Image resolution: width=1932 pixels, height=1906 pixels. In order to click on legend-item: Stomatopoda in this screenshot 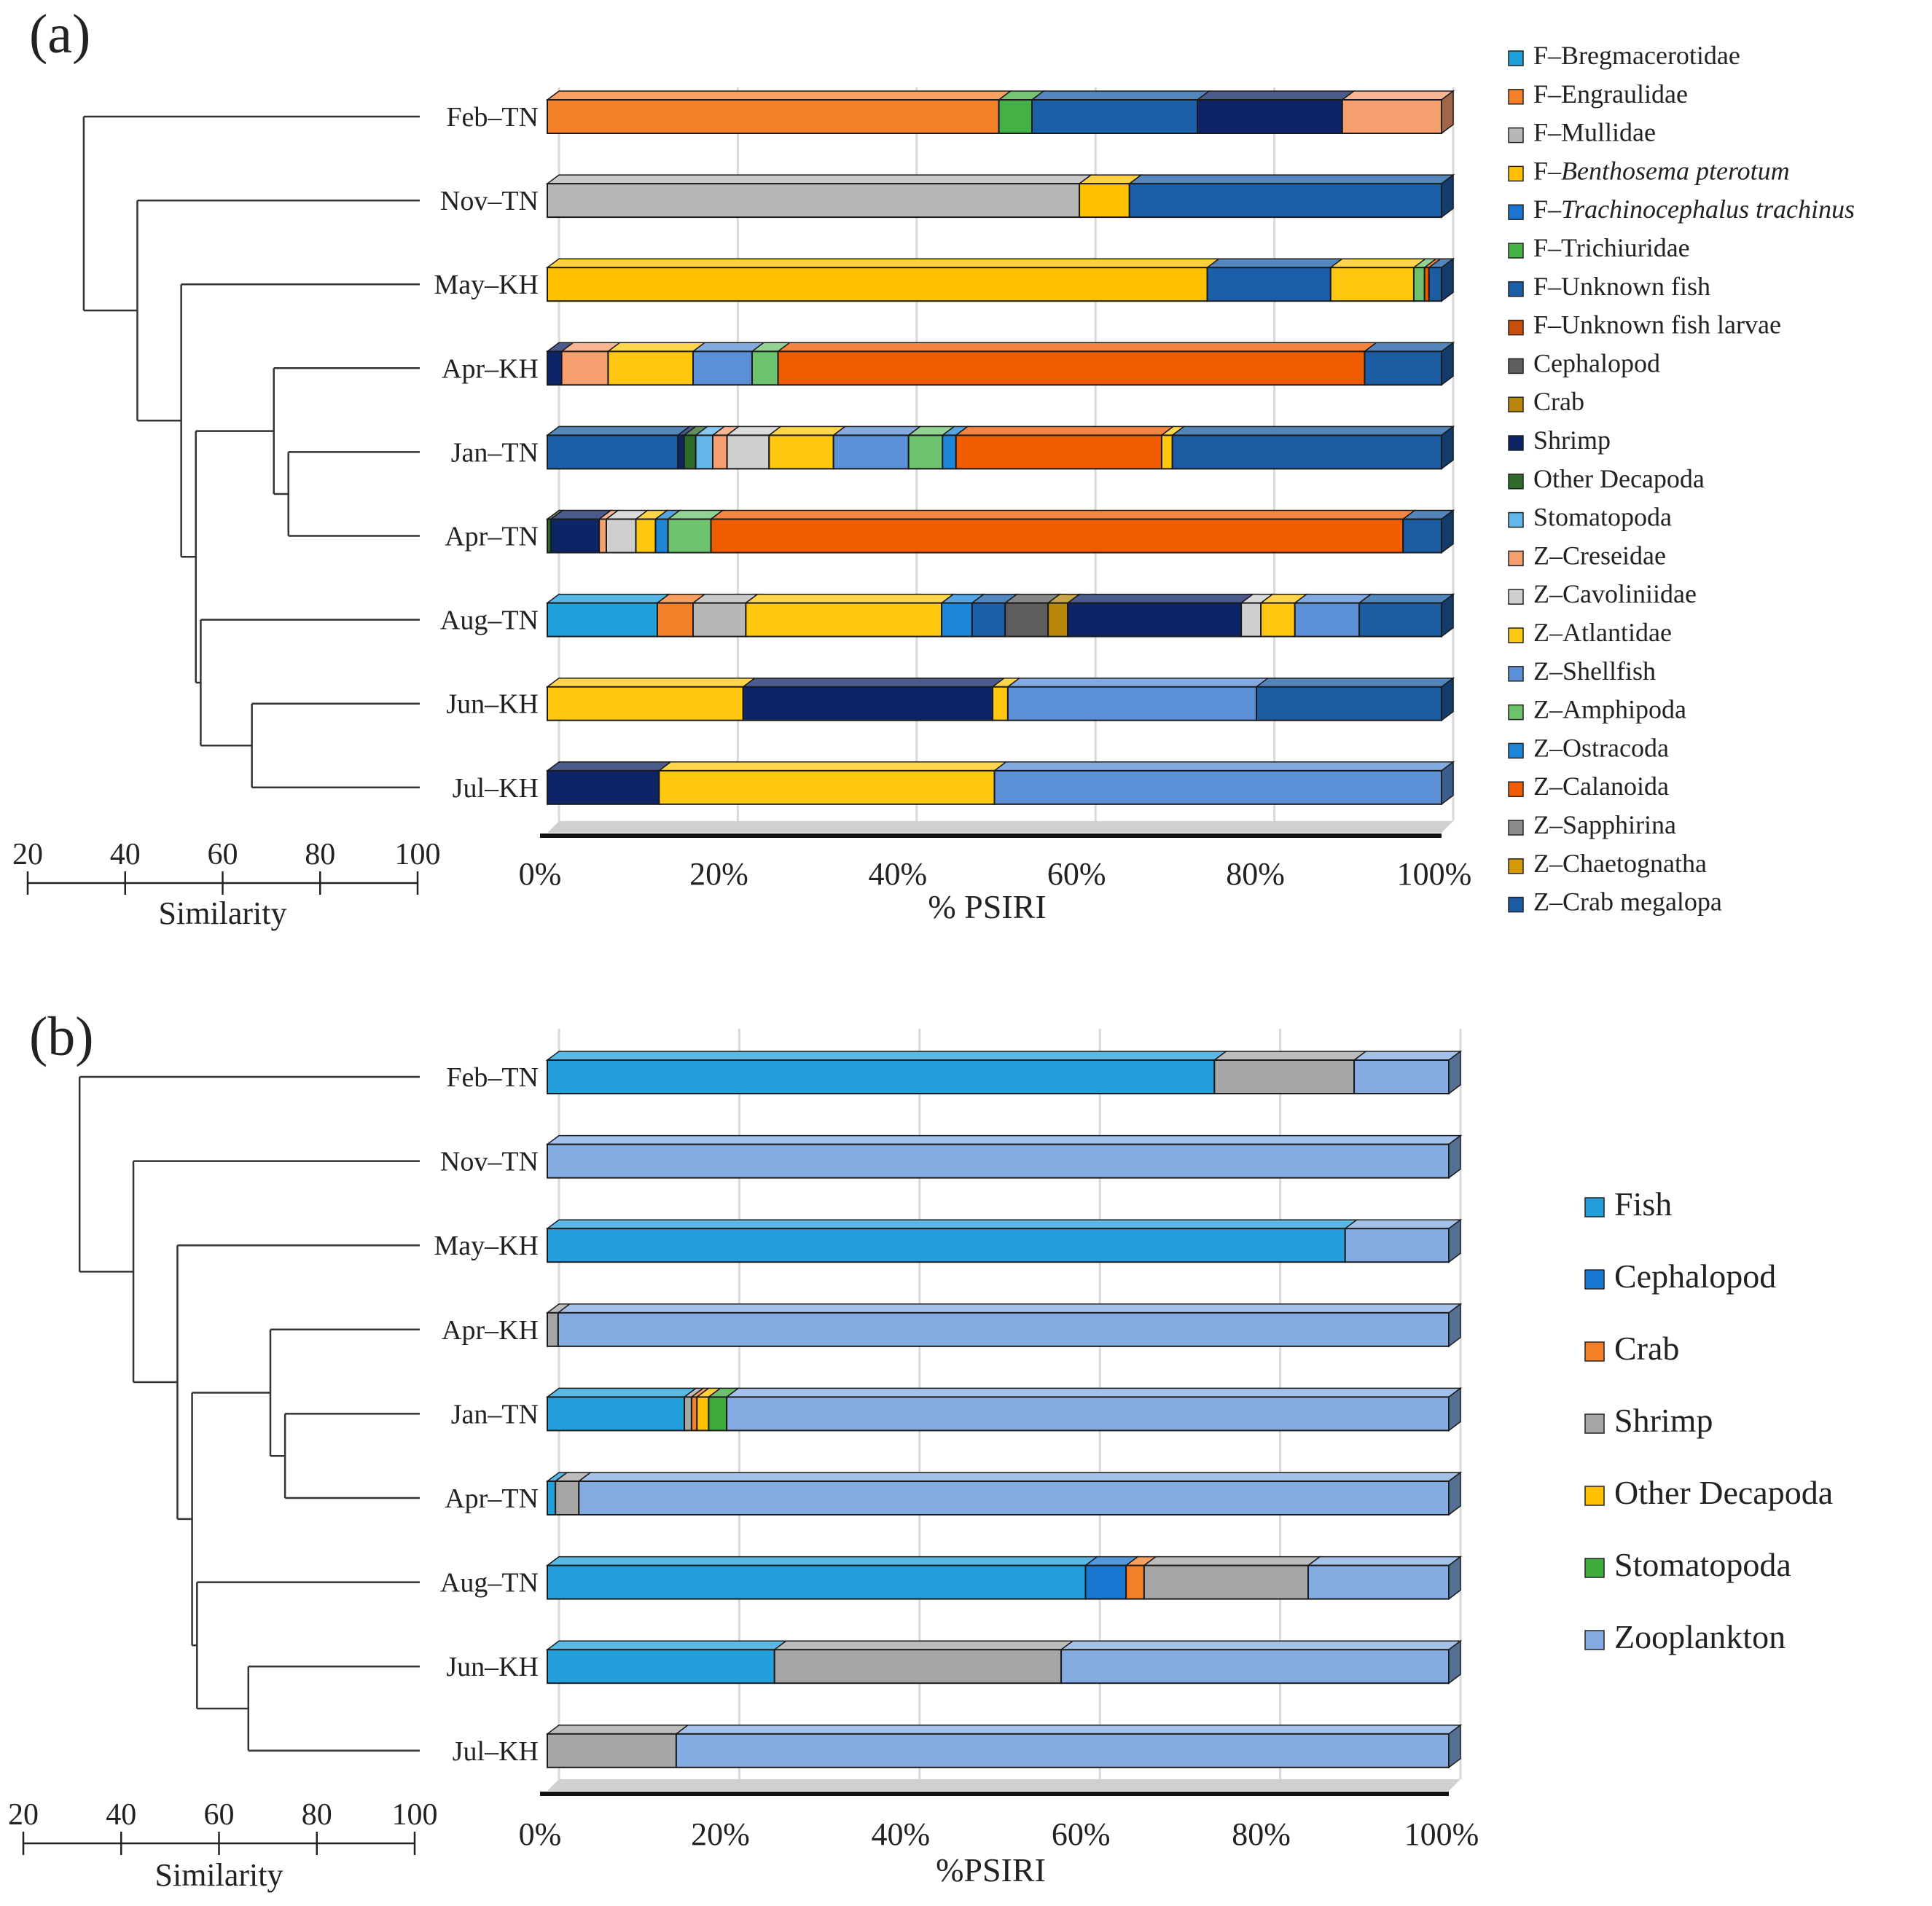, I will do `click(1687, 1564)`.